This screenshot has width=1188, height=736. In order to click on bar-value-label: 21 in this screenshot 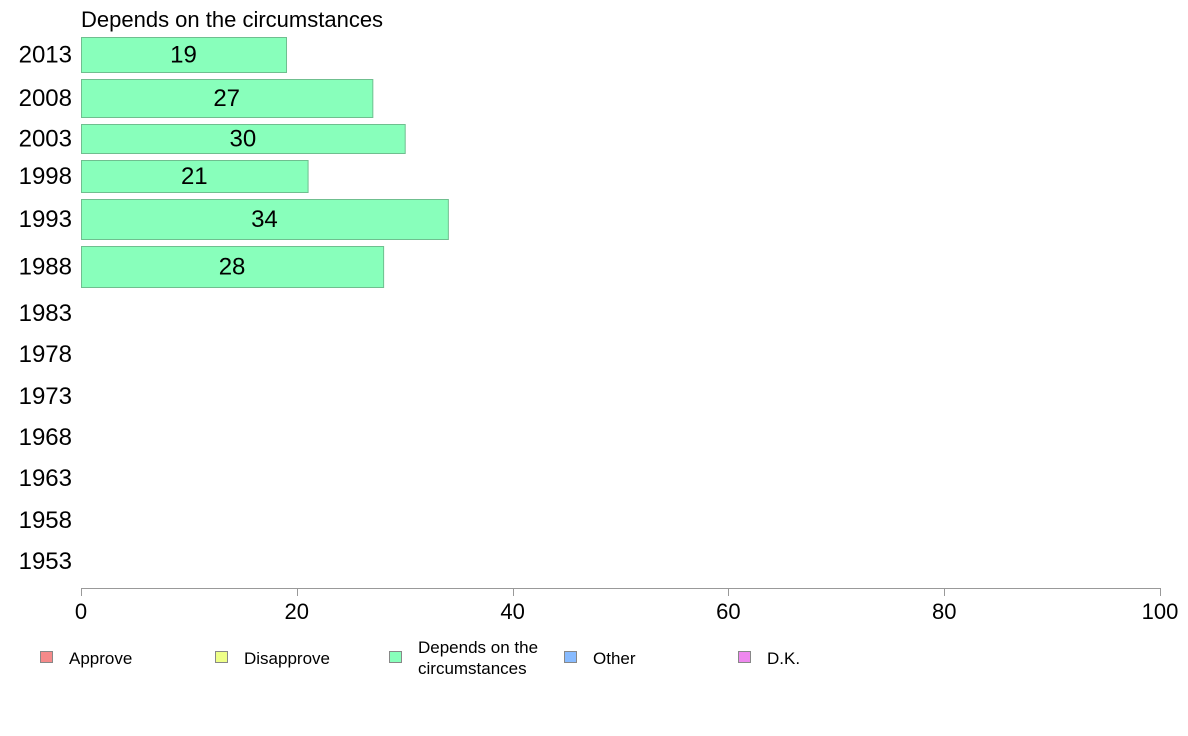, I will do `click(194, 176)`.